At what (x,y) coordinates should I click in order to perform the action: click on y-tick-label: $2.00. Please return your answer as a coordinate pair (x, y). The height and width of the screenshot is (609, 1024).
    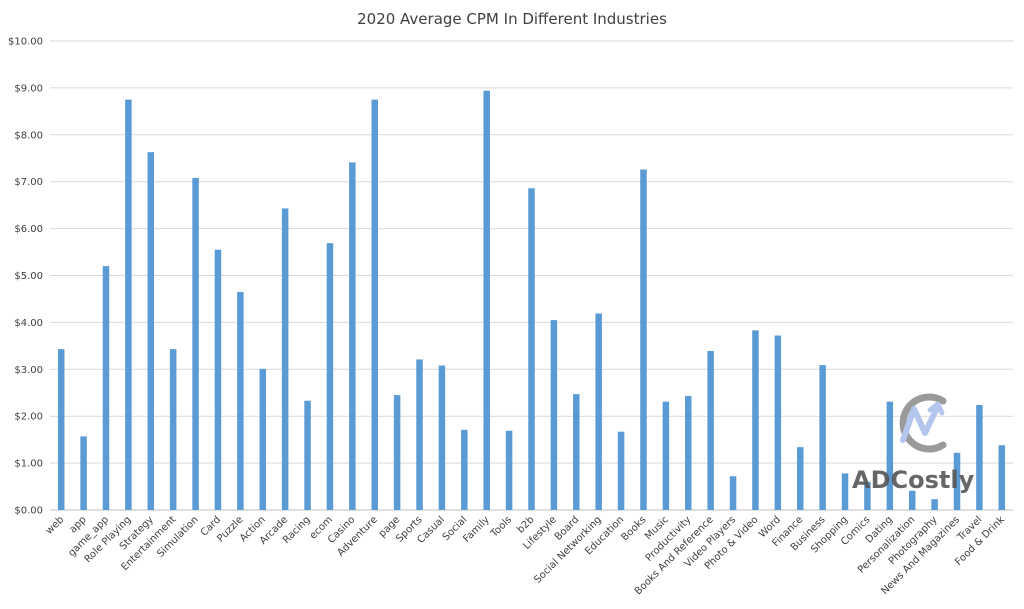
    Looking at the image, I should click on (28, 417).